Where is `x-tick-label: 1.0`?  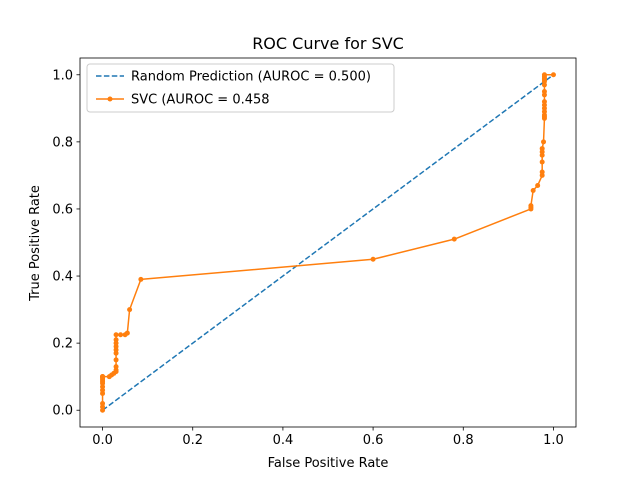 x-tick-label: 1.0 is located at coordinates (553, 440).